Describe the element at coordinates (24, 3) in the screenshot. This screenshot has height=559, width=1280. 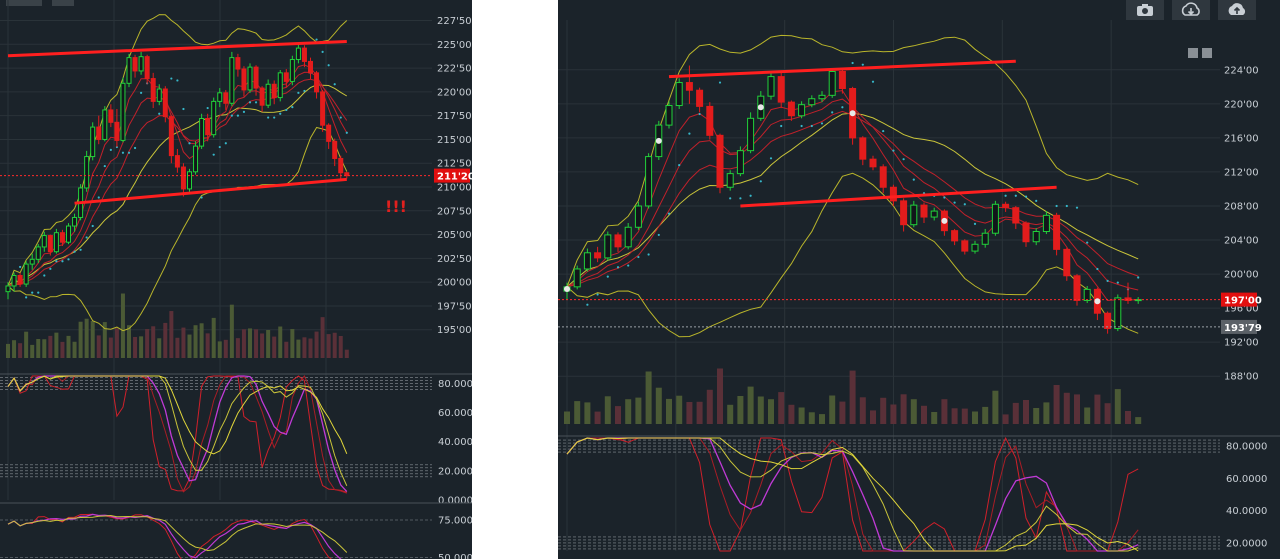
I see `window-icon` at that location.